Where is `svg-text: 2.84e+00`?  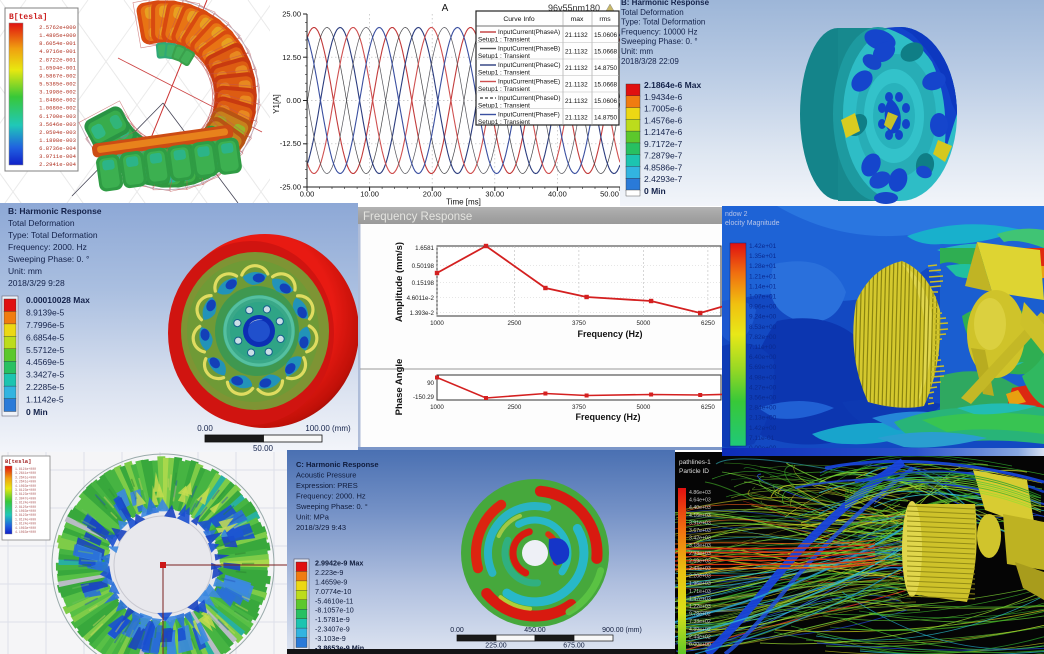 svg-text: 2.84e+00 is located at coordinates (763, 408).